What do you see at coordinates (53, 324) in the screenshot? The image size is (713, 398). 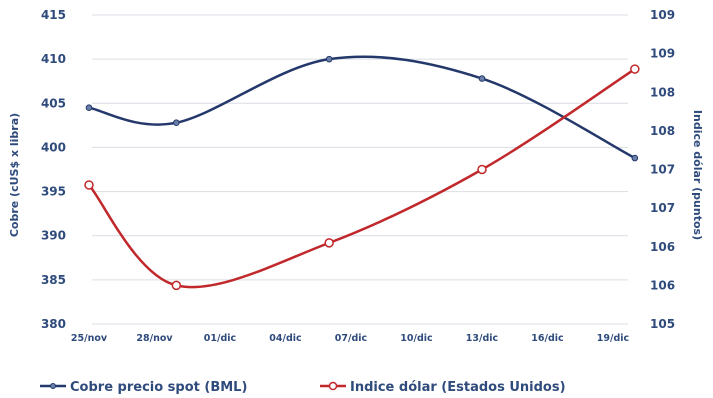 I see `left-tick-label: 380` at bounding box center [53, 324].